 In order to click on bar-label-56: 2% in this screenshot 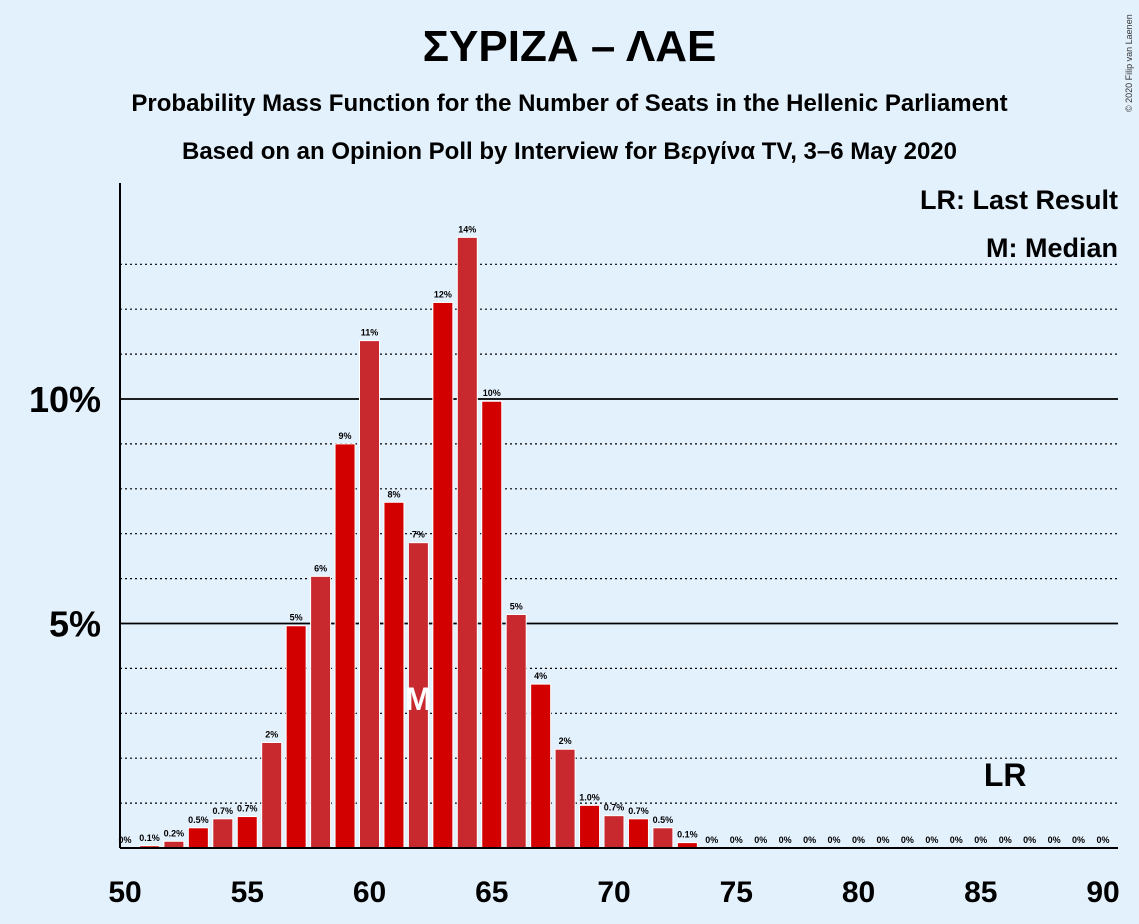, I will do `click(271, 734)`.